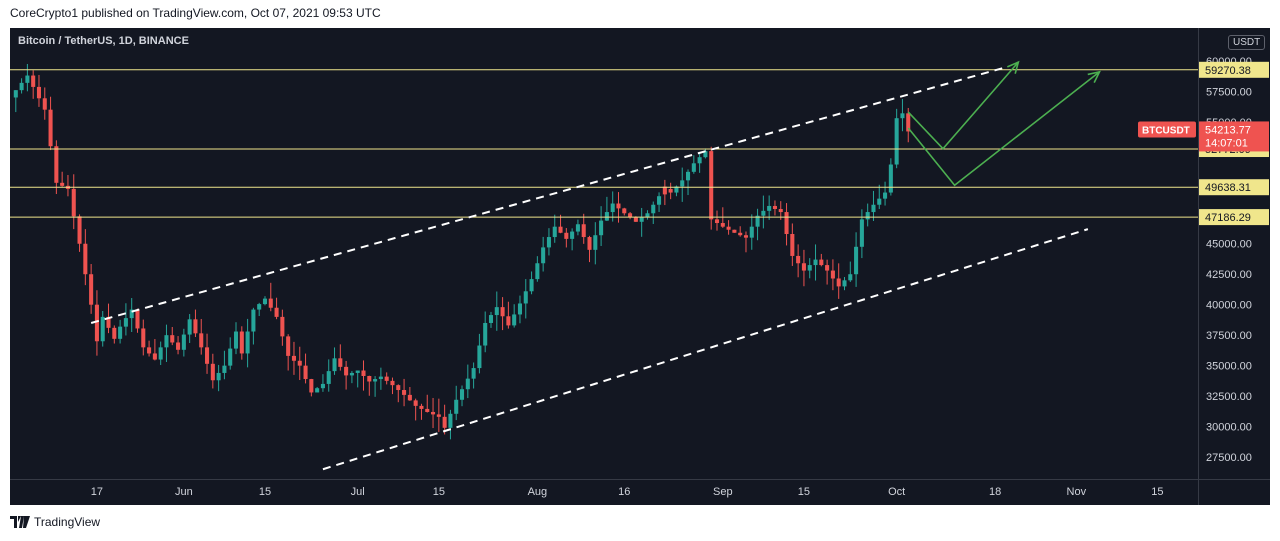  Describe the element at coordinates (1229, 306) in the screenshot. I see `price-tick-label: 40000.00` at that location.